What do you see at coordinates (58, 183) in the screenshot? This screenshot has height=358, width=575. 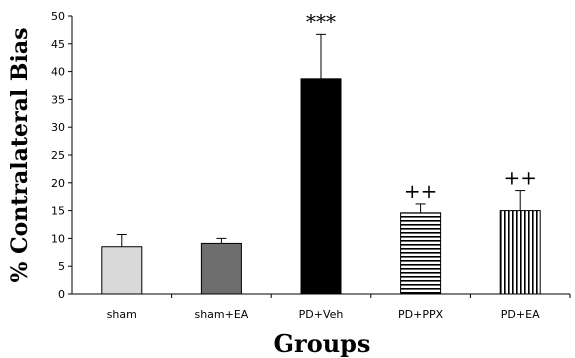 I see `y-tick-label: 20` at bounding box center [58, 183].